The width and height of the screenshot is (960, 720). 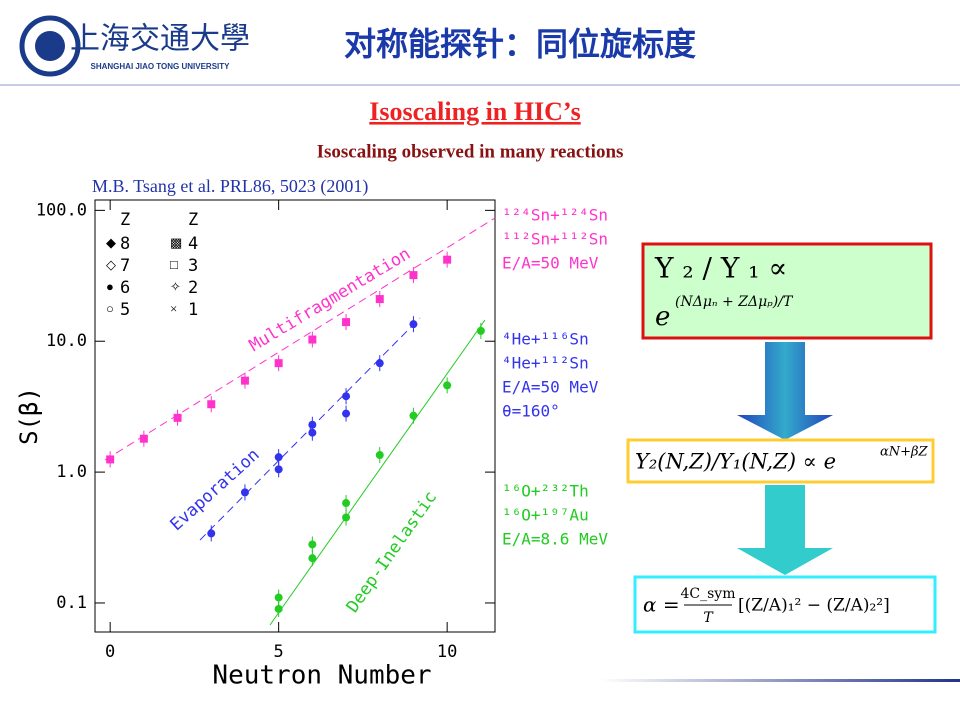 What do you see at coordinates (545, 491) in the screenshot?
I see `reaction-label: ¹⁶O+²³²Th` at bounding box center [545, 491].